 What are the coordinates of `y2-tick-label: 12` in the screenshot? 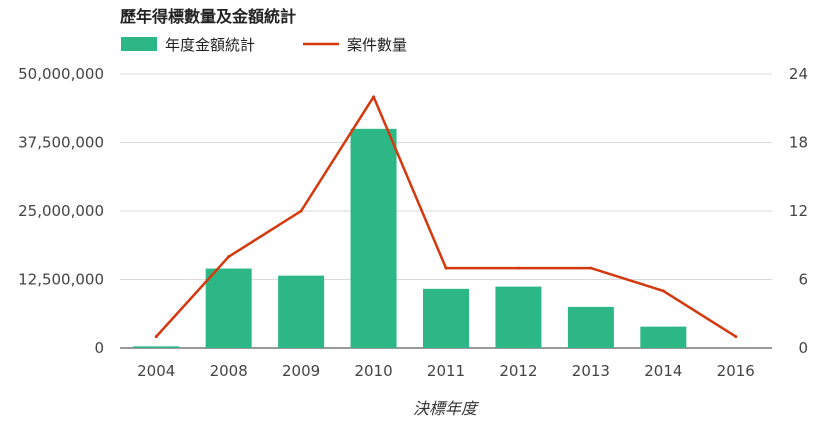 It's located at (798, 211).